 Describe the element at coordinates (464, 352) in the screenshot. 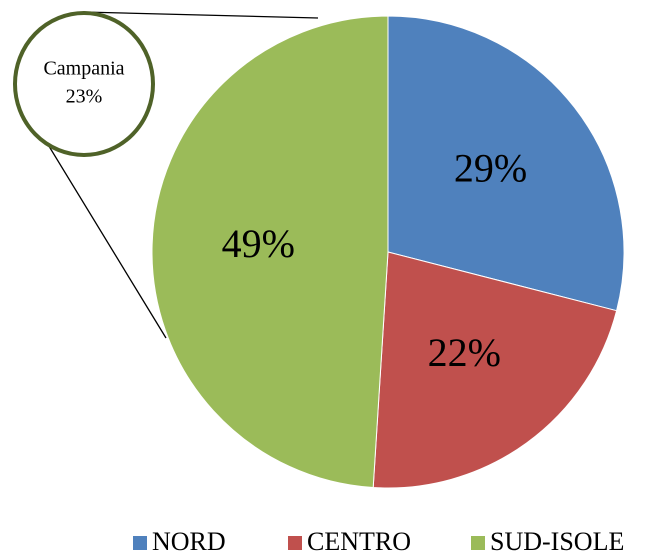

I see `data-label: 22%` at that location.